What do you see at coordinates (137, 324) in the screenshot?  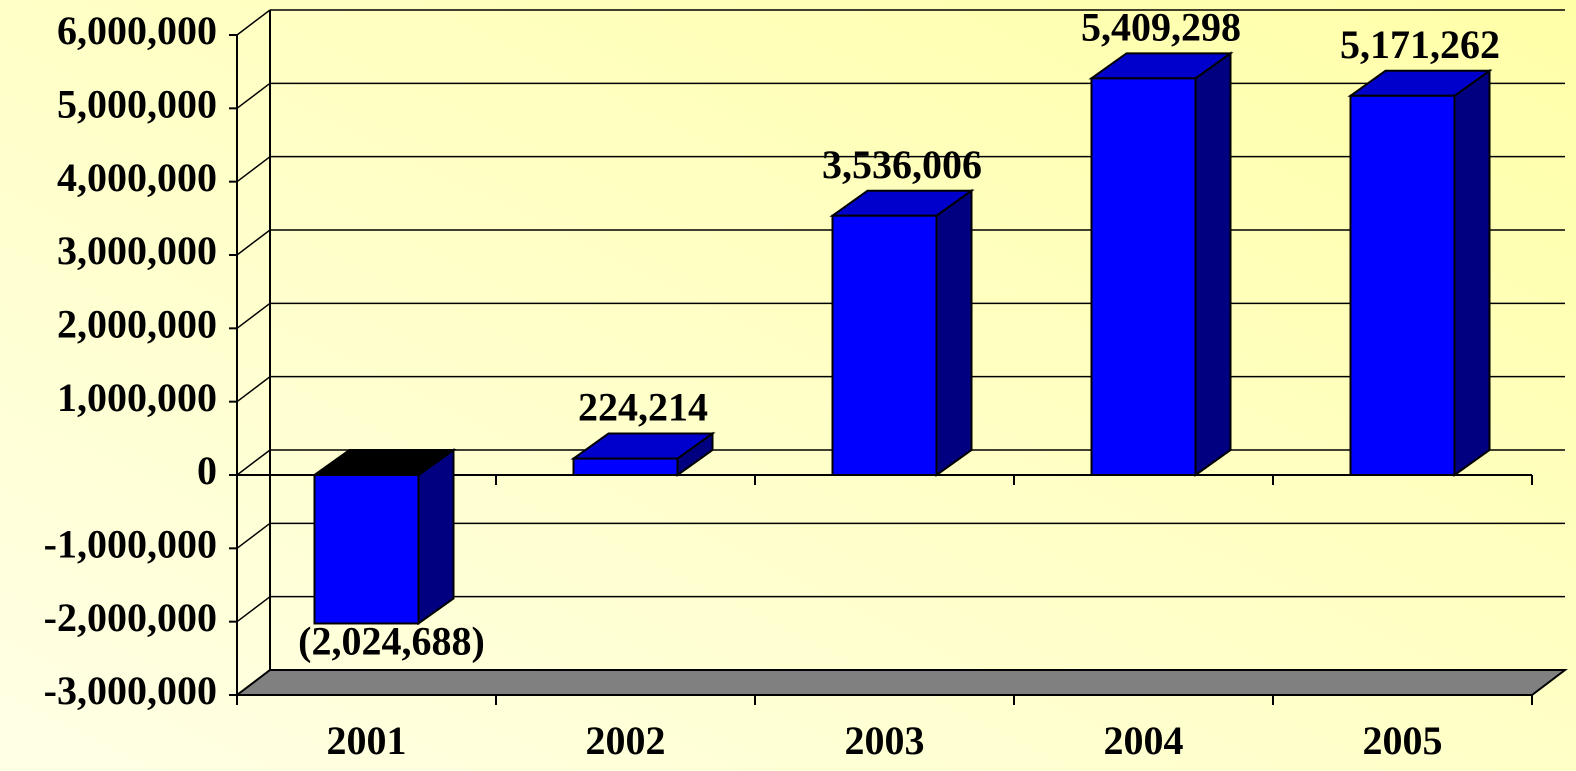 I see `y-tick-label: 2,000,000` at bounding box center [137, 324].